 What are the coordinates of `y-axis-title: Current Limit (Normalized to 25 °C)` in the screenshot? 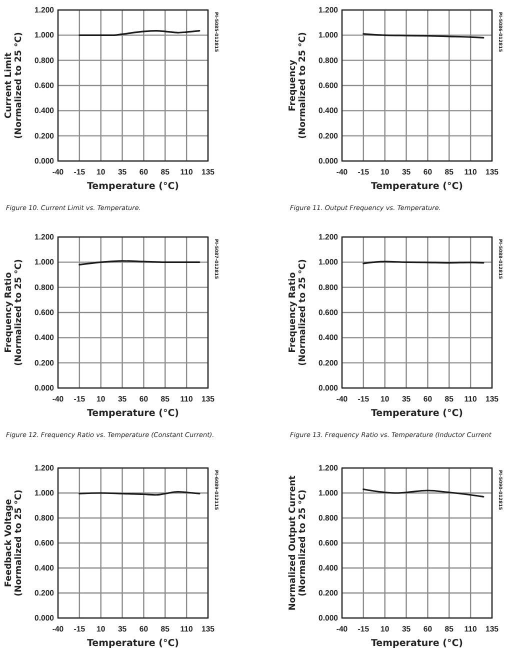 It's located at (14, 85).